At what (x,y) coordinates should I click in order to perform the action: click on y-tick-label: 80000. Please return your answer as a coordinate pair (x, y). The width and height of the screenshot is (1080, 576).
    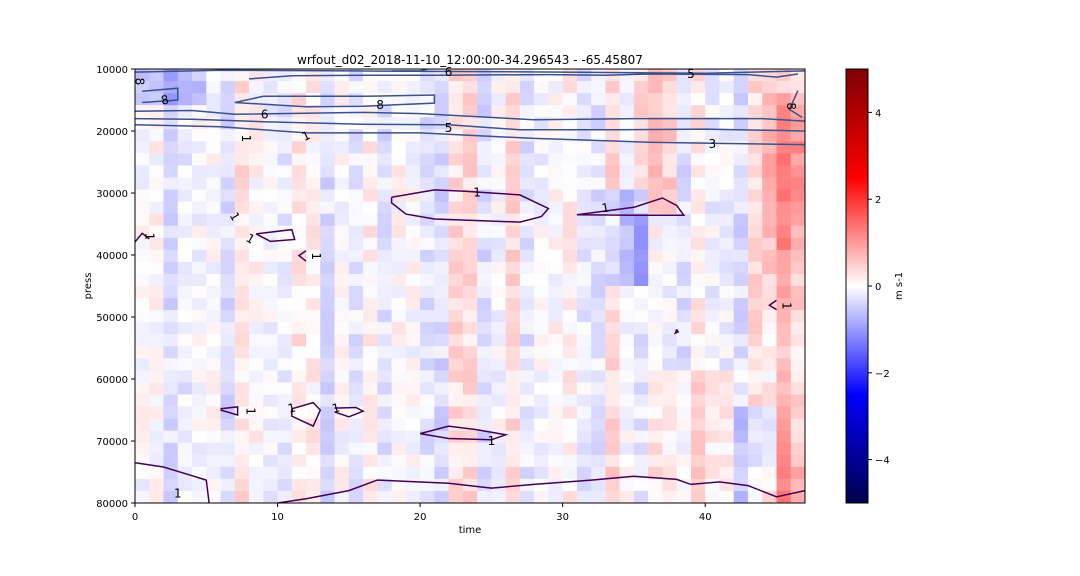
    Looking at the image, I should click on (112, 504).